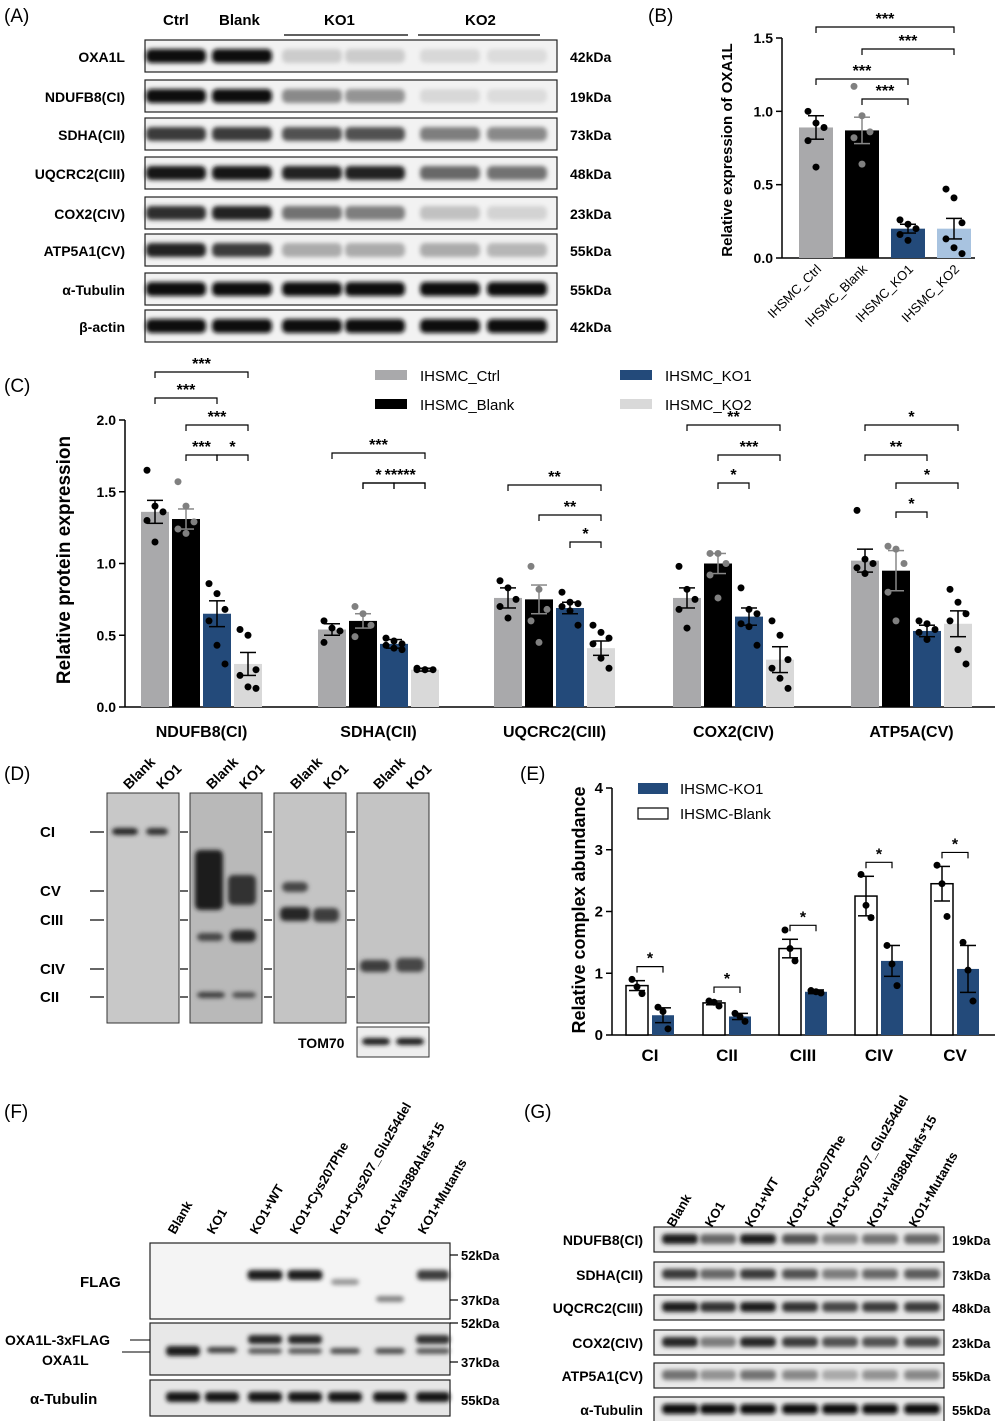 The height and width of the screenshot is (1421, 1000). I want to click on oxa1l-band, so click(222, 1350).